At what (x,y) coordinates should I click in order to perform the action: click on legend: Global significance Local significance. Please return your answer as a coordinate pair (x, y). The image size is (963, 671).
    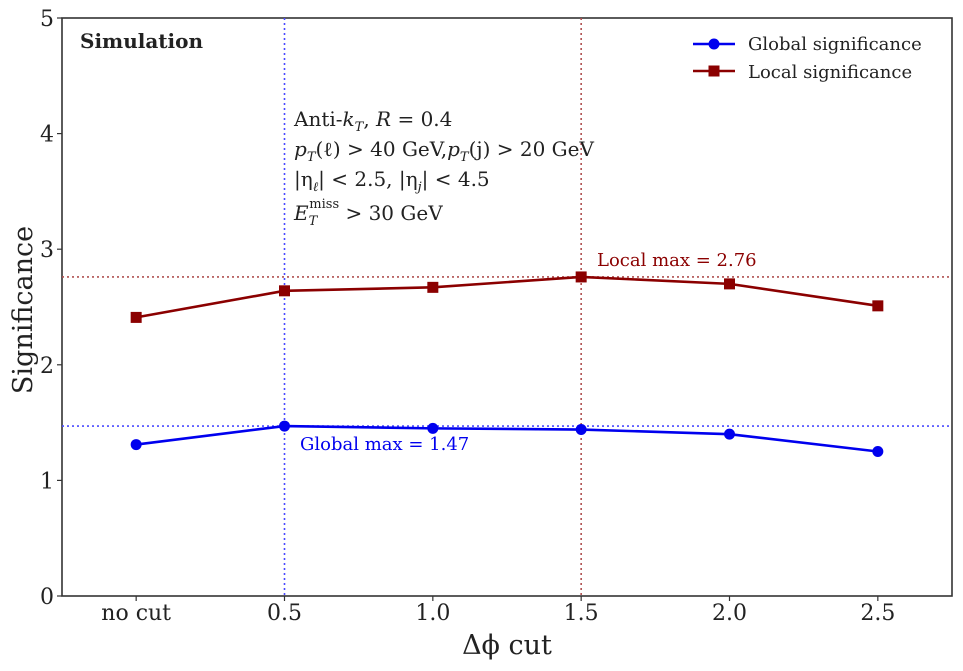
    Looking at the image, I should click on (807, 58).